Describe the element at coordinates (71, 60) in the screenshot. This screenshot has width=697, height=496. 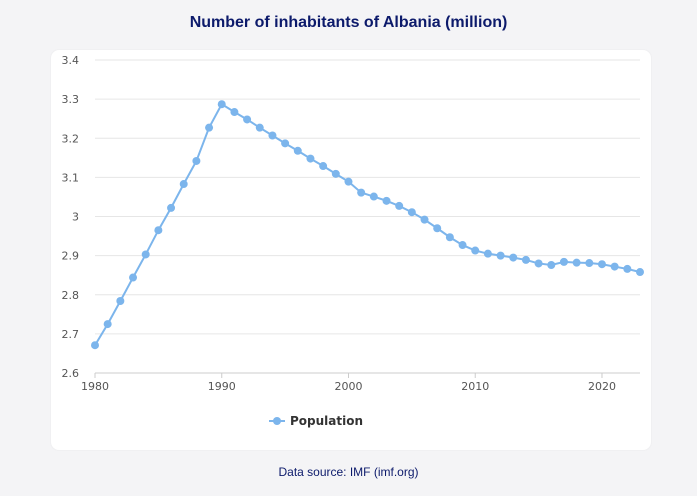
I see `y-tick-label: 3.4` at that location.